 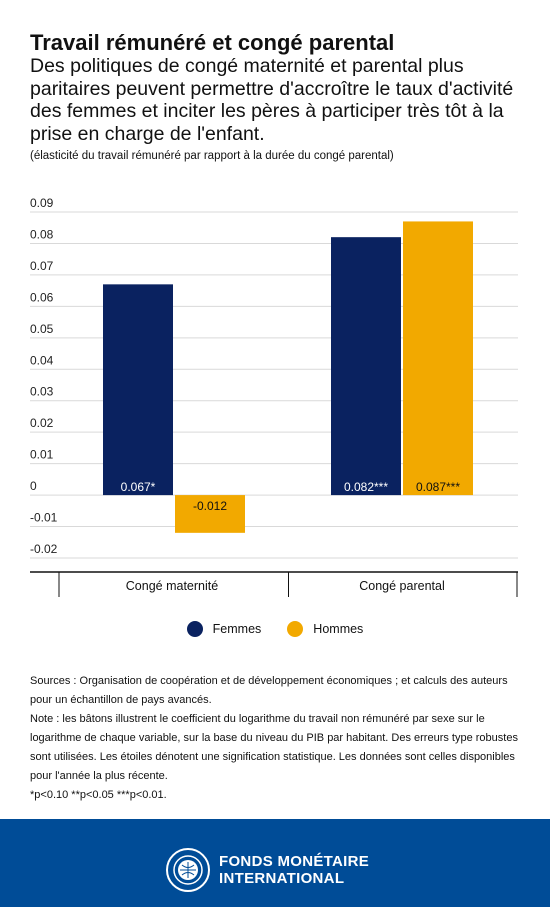 I want to click on legend-swatch-hommes, so click(x=295, y=629).